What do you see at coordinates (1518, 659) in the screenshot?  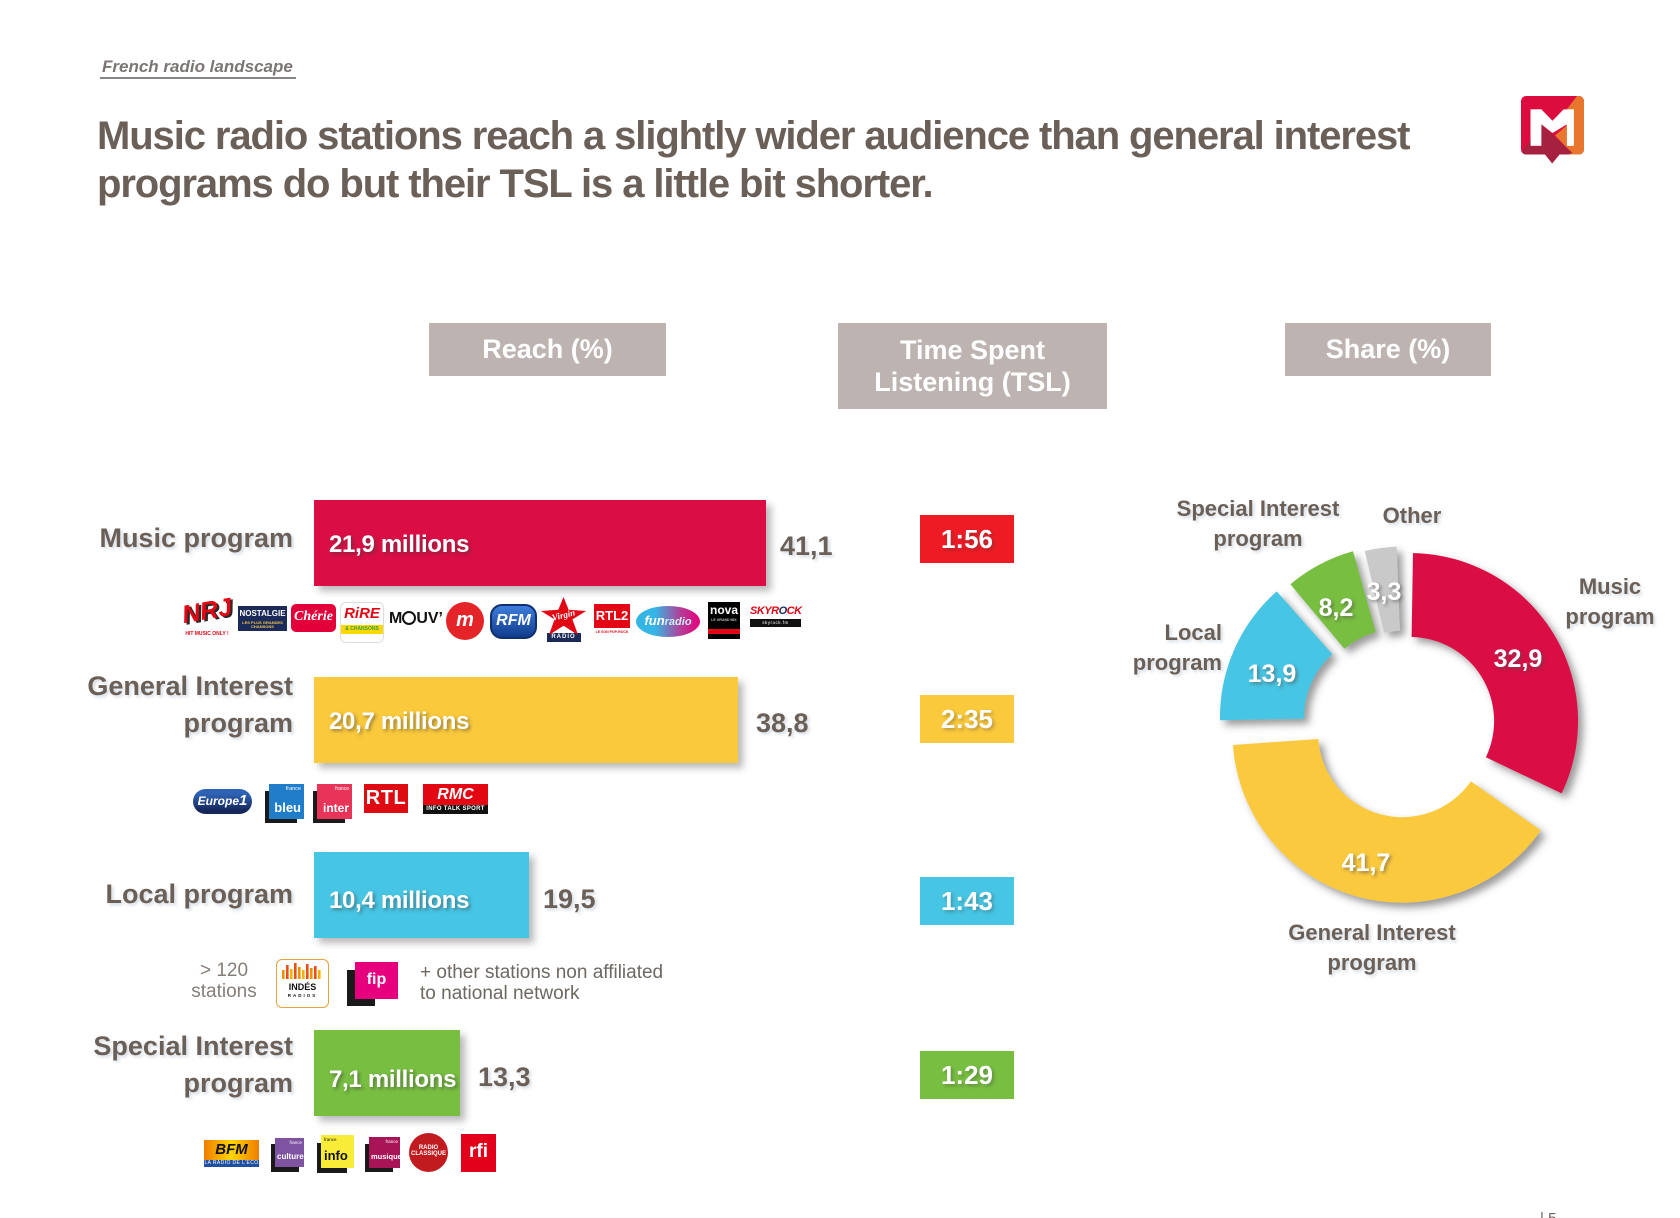 I see `svg-text: 32,9` at bounding box center [1518, 659].